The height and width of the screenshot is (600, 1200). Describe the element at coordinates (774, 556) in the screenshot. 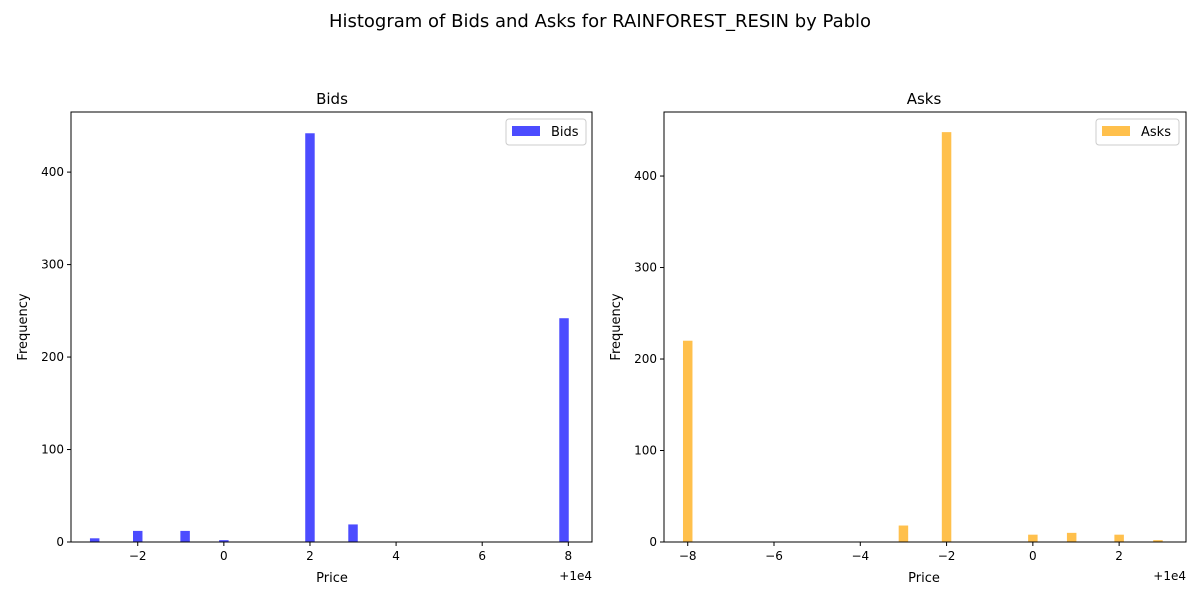

I see `asks-x-tick-label-1: −6` at that location.